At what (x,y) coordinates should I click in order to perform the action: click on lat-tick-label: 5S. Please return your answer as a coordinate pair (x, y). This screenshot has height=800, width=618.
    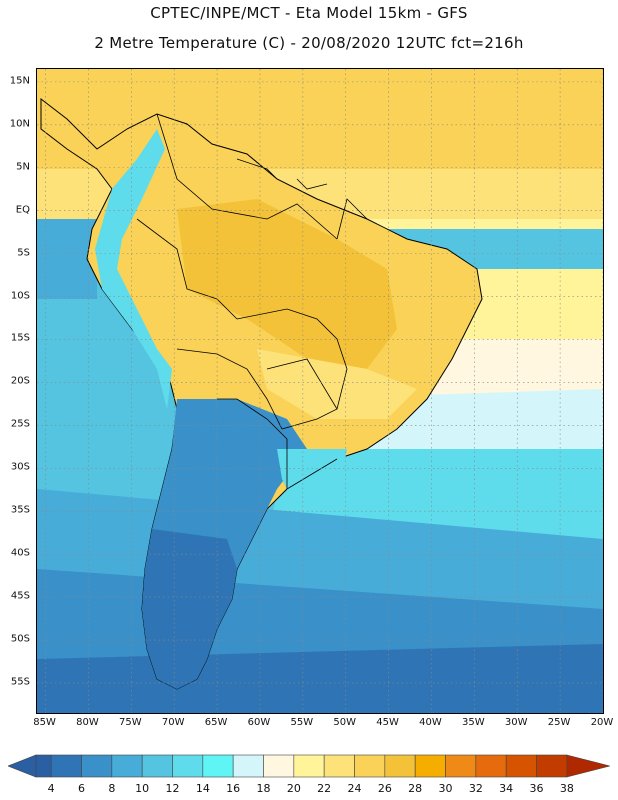
    Looking at the image, I should click on (23, 253).